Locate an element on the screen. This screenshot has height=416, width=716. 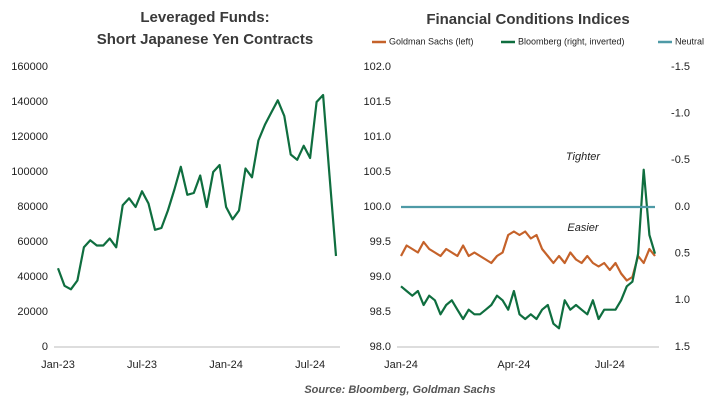
y-tick-label: 100000 is located at coordinates (29, 172).